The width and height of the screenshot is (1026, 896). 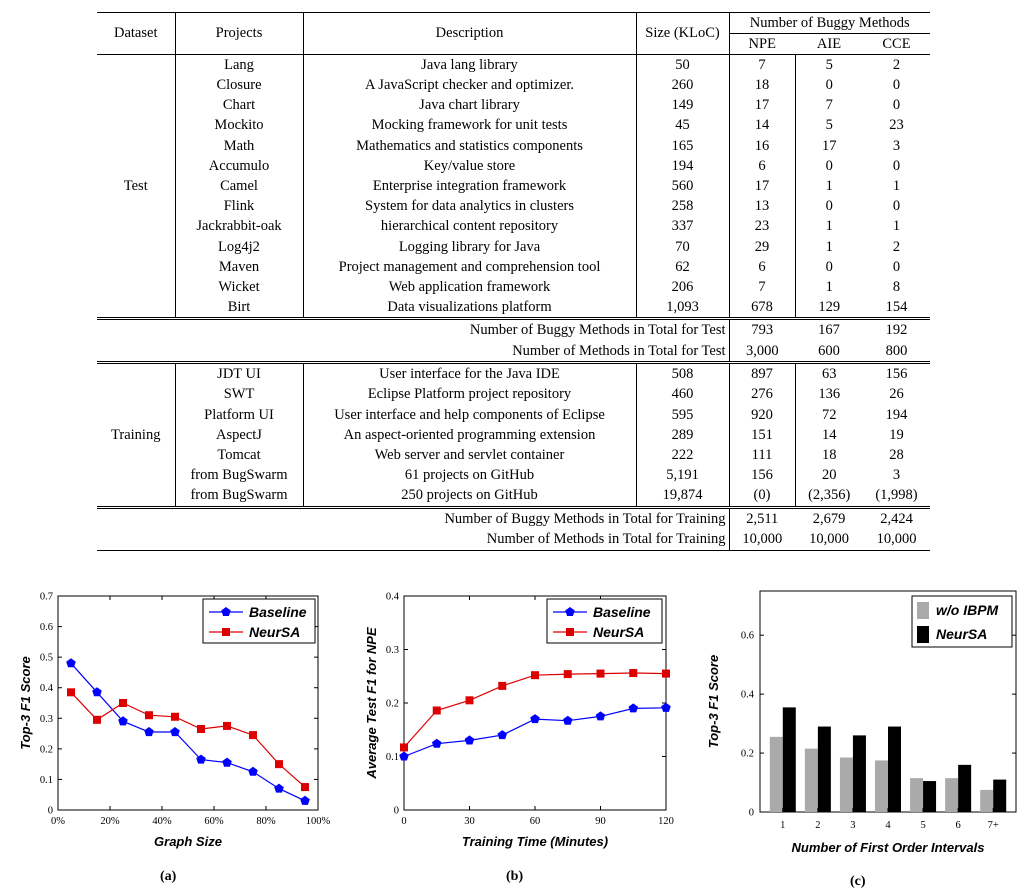 What do you see at coordinates (470, 186) in the screenshot?
I see `cell-description: Enterprise integration framework` at bounding box center [470, 186].